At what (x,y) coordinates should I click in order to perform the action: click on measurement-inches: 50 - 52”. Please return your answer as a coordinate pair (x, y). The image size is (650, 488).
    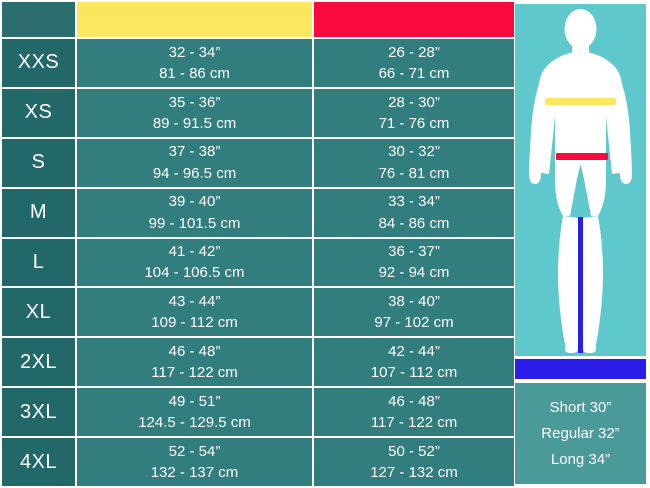
    Looking at the image, I should click on (414, 451).